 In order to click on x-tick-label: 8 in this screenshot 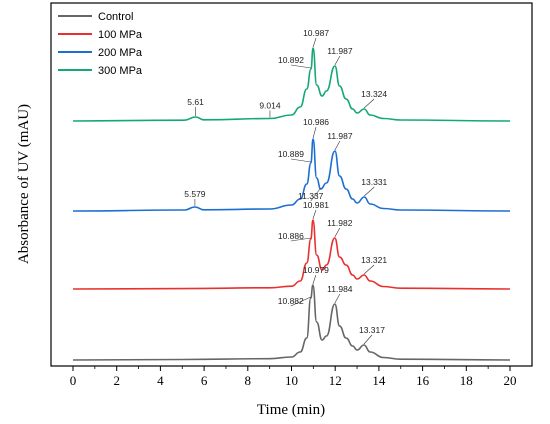, I will do `click(248, 380)`.